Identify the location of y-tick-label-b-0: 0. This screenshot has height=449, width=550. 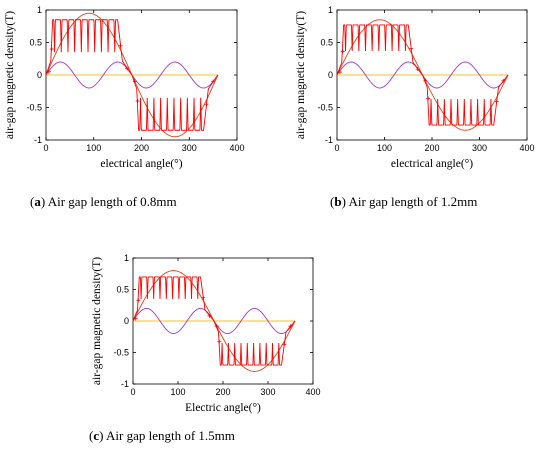
(330, 75).